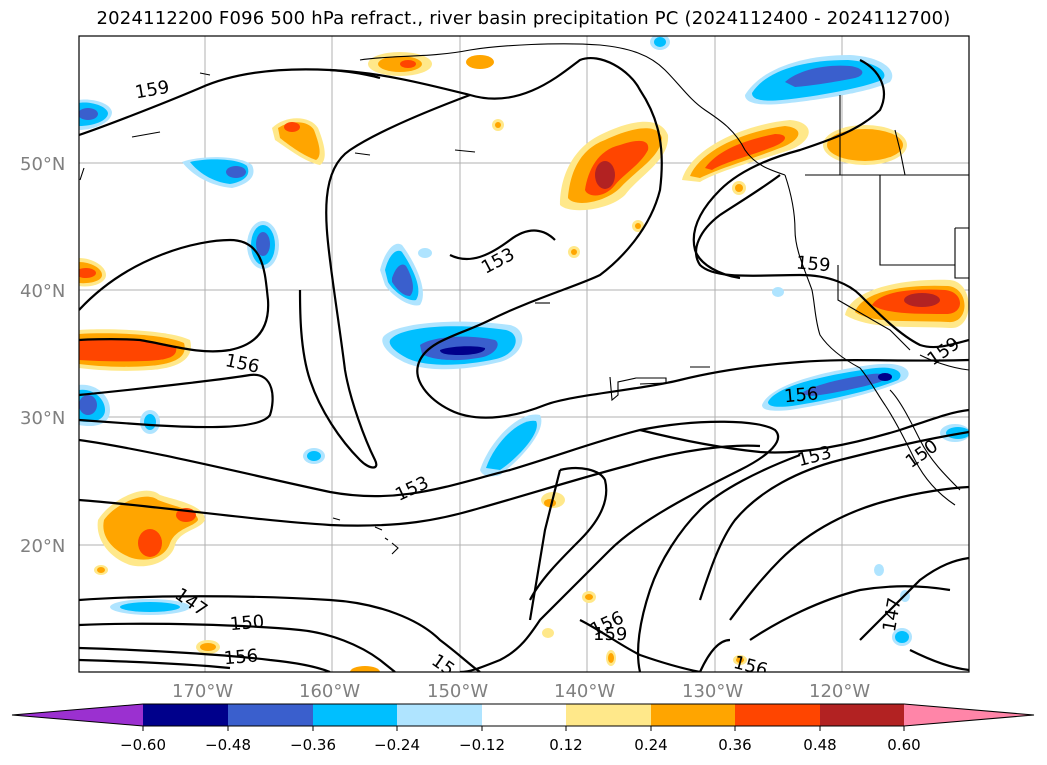 The image size is (1047, 765). Describe the element at coordinates (202, 691) in the screenshot. I see `lon-label: 170°W` at that location.